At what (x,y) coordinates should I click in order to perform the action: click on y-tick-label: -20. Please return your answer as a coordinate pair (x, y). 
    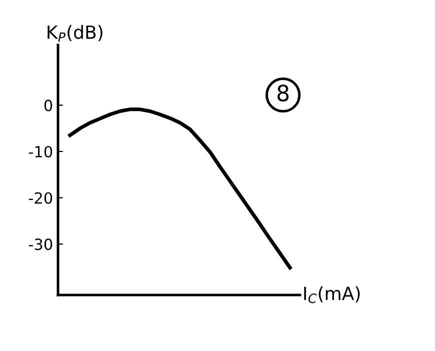
    Looking at the image, I should click on (40, 198).